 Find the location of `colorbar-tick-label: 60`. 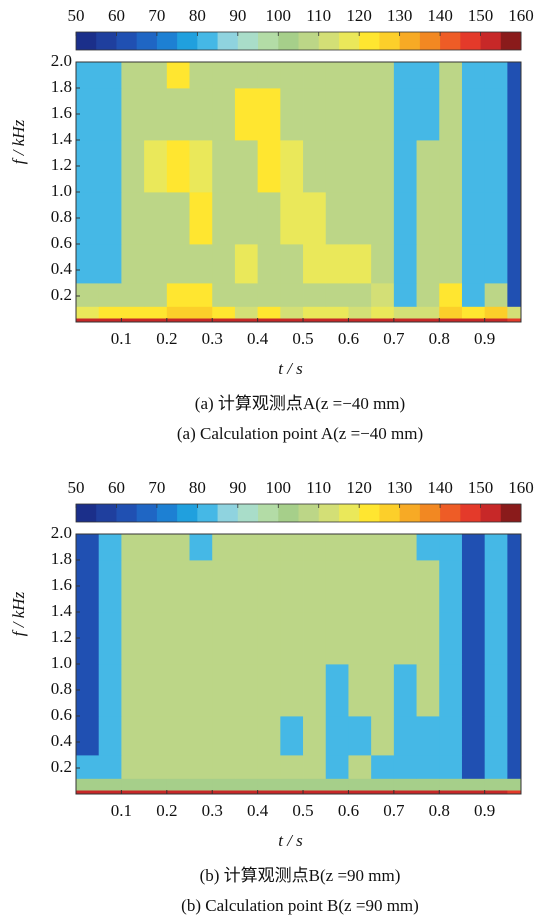

colorbar-tick-label: 60 is located at coordinates (116, 487).